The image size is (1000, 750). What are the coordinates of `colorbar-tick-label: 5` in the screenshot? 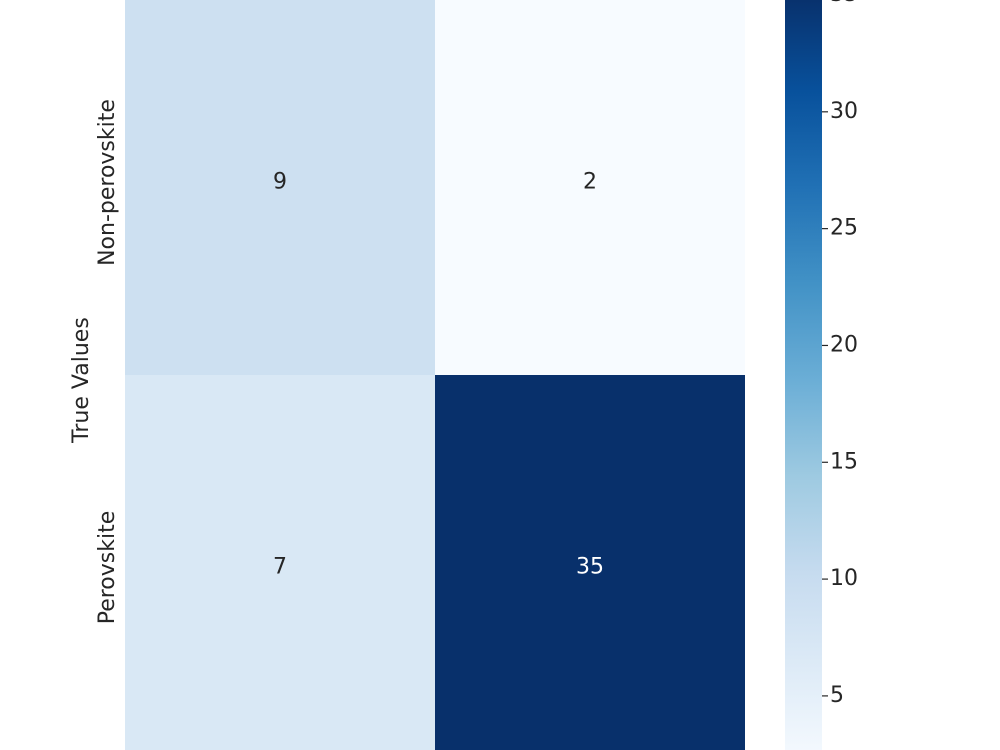 It's located at (837, 695).